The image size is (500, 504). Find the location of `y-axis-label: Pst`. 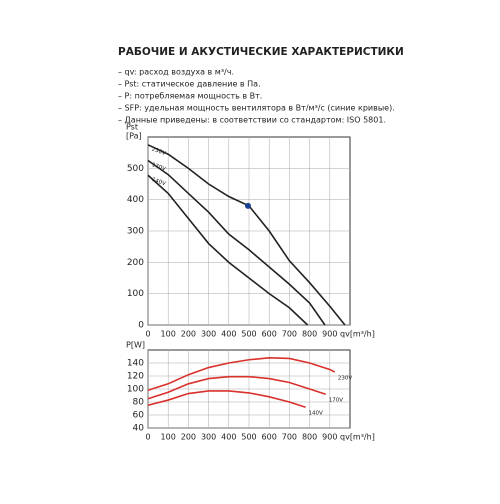

y-axis-label: Pst is located at coordinates (132, 127).